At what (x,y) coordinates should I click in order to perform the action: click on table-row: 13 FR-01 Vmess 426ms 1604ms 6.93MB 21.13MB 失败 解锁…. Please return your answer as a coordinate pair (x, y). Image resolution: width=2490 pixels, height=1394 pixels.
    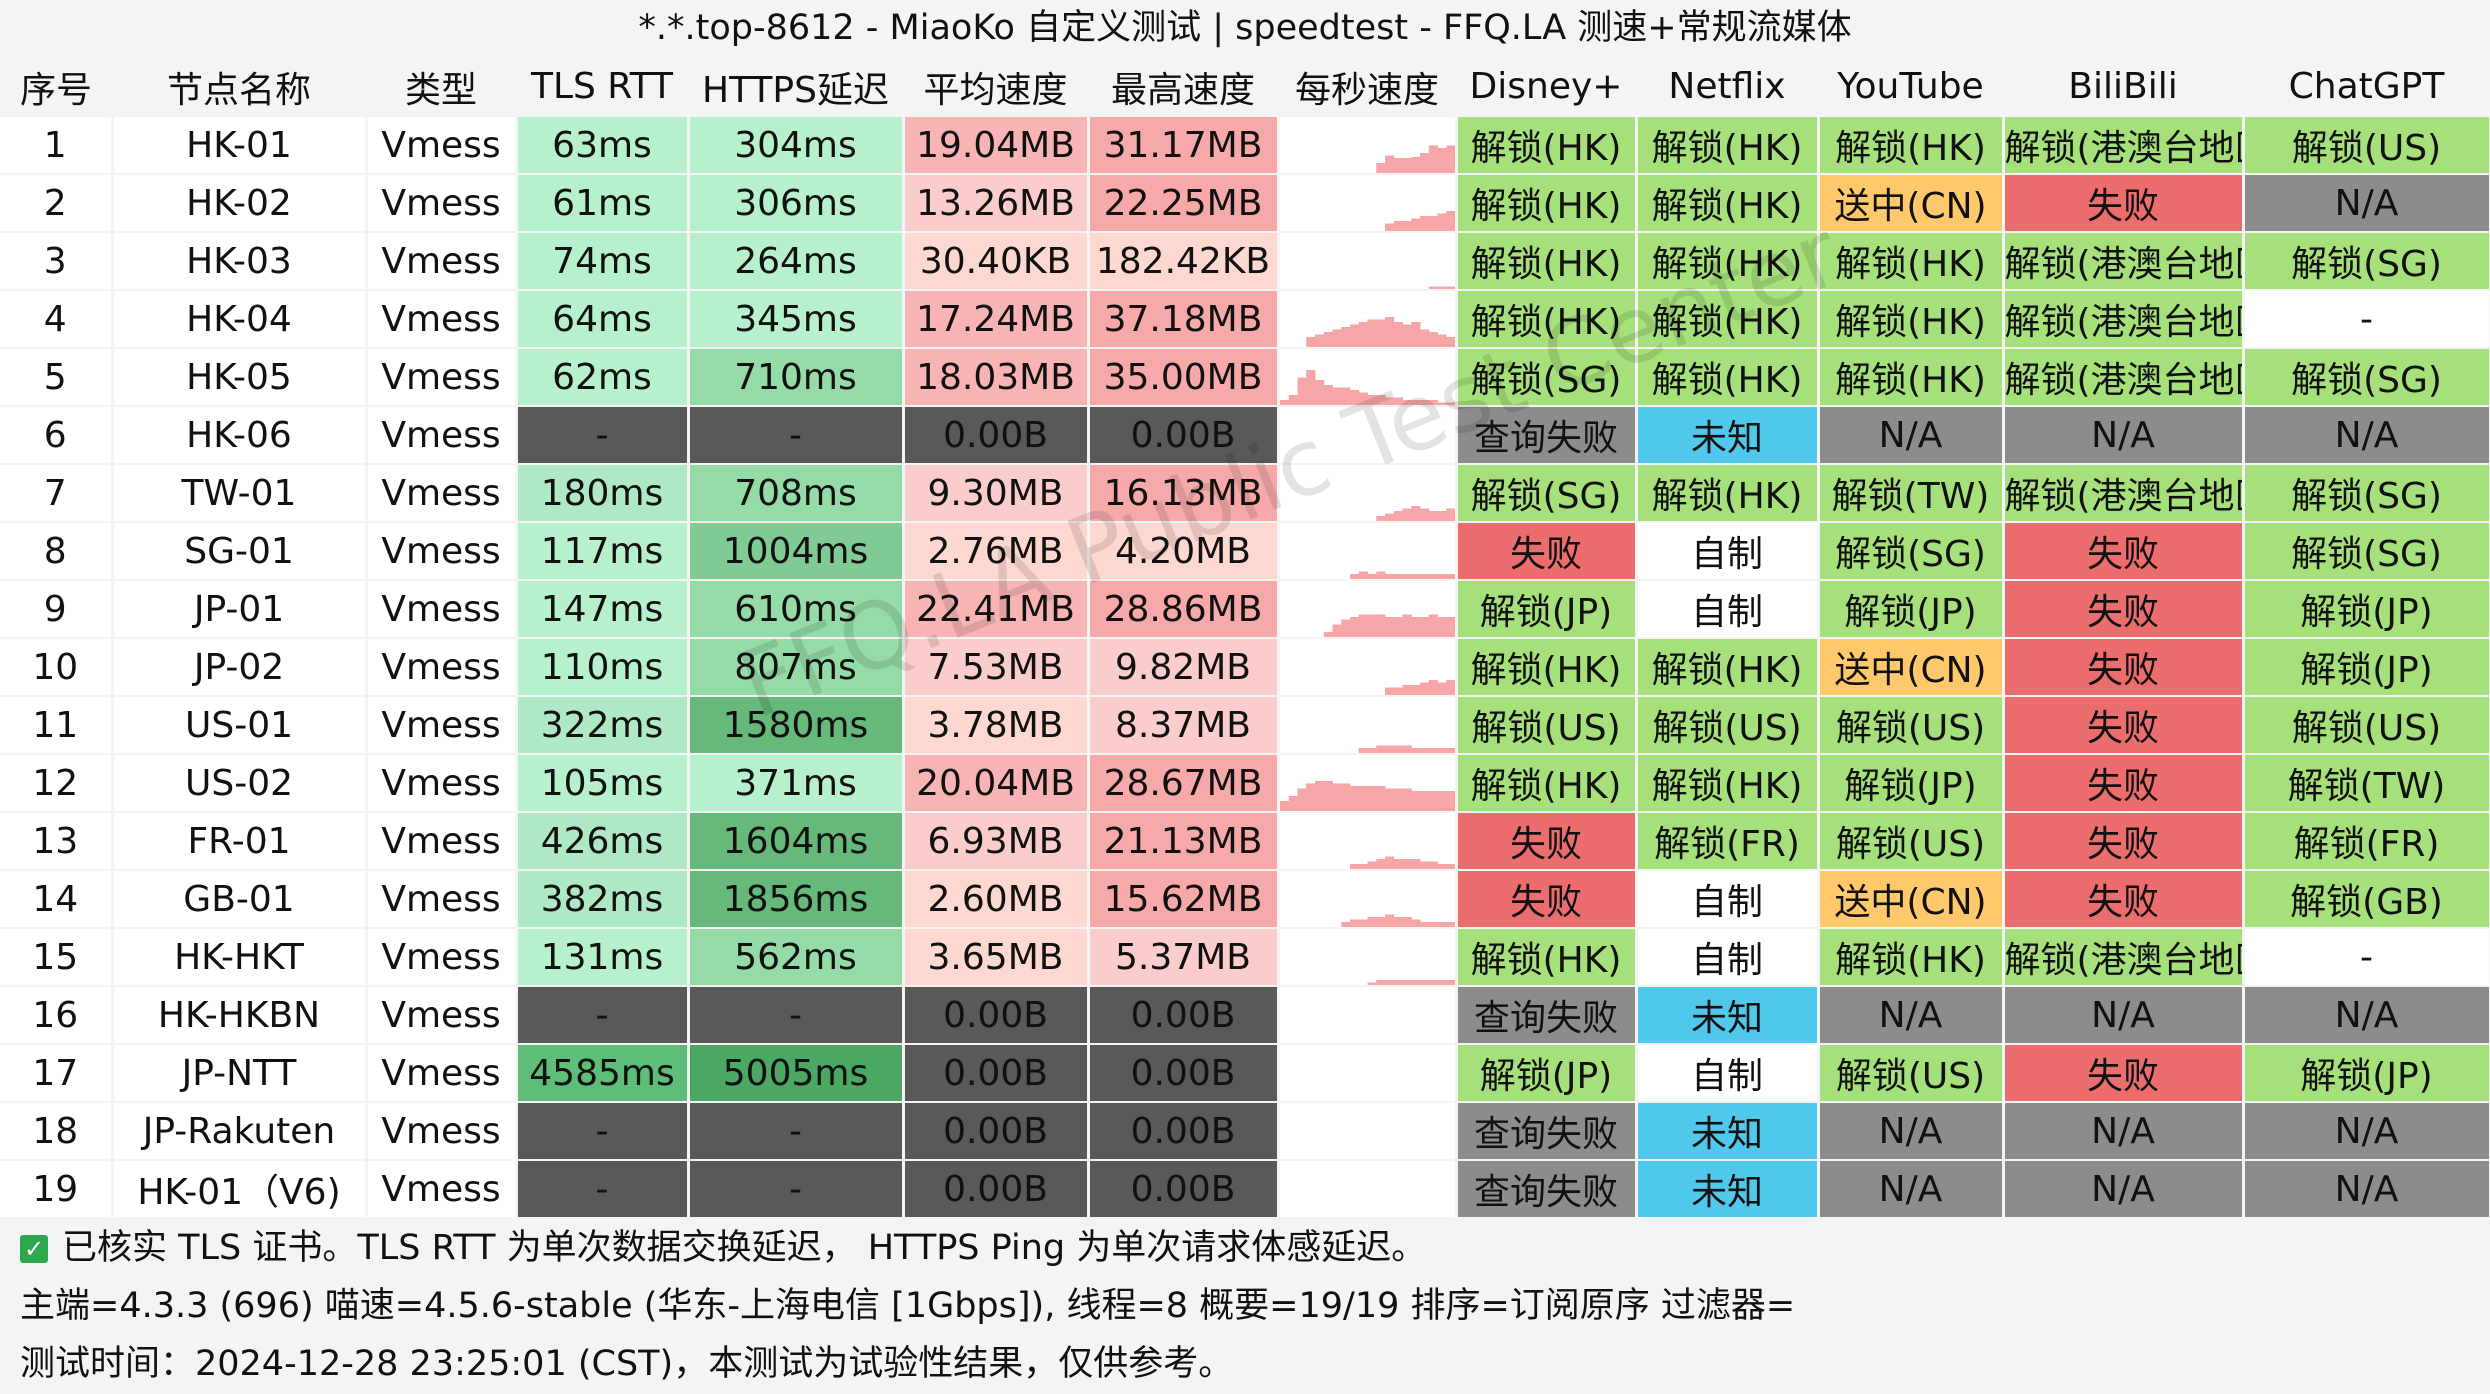
    Looking at the image, I should click on (1245, 841).